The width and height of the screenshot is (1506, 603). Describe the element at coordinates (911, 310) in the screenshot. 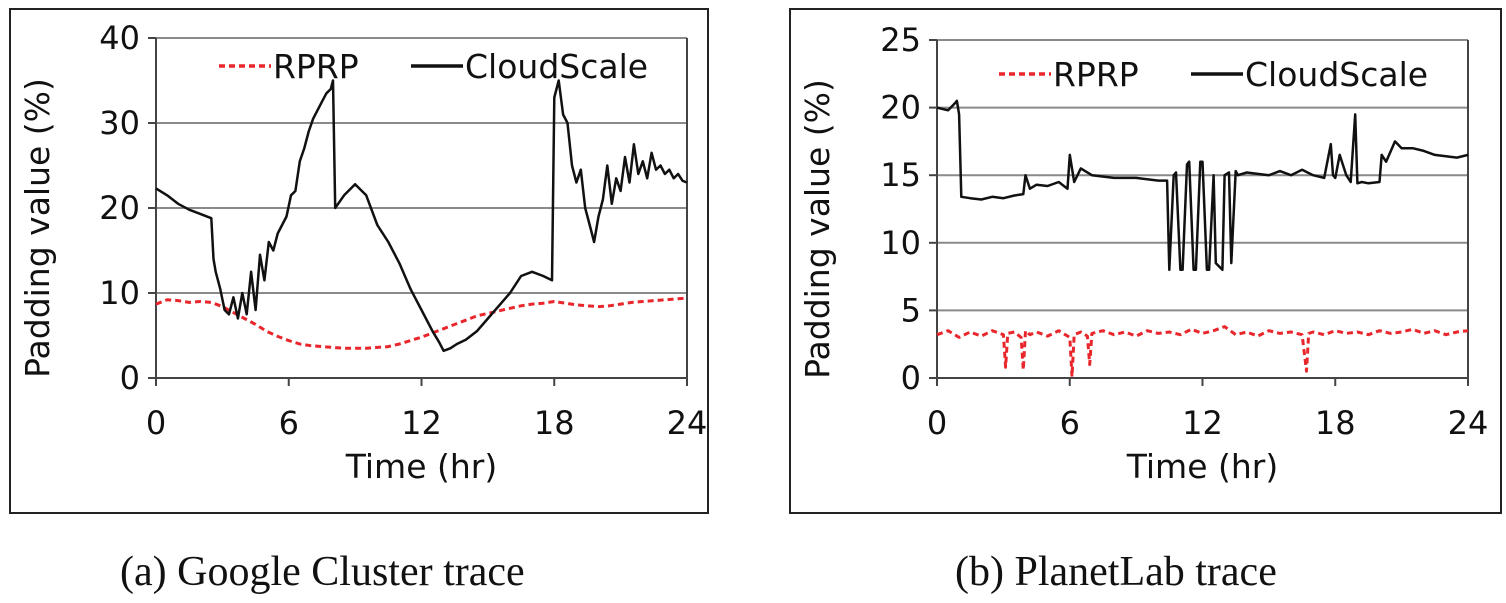

I see `y-tick-label: 5` at that location.